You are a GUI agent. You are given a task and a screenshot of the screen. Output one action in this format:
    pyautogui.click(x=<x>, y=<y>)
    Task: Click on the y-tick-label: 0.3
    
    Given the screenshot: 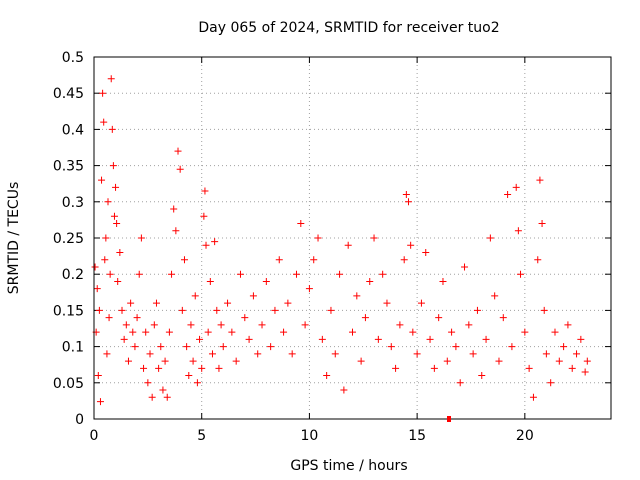 What is the action you would take?
    pyautogui.click(x=73, y=203)
    